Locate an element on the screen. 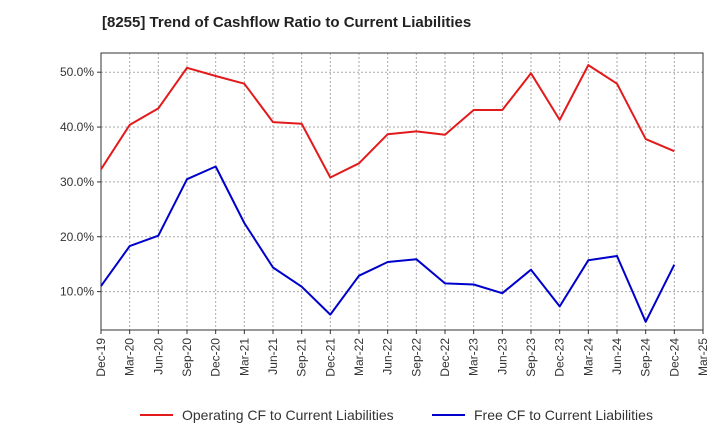 The height and width of the screenshot is (445, 720). legend-label: Operating CF to Current Liabilities is located at coordinates (288, 415).